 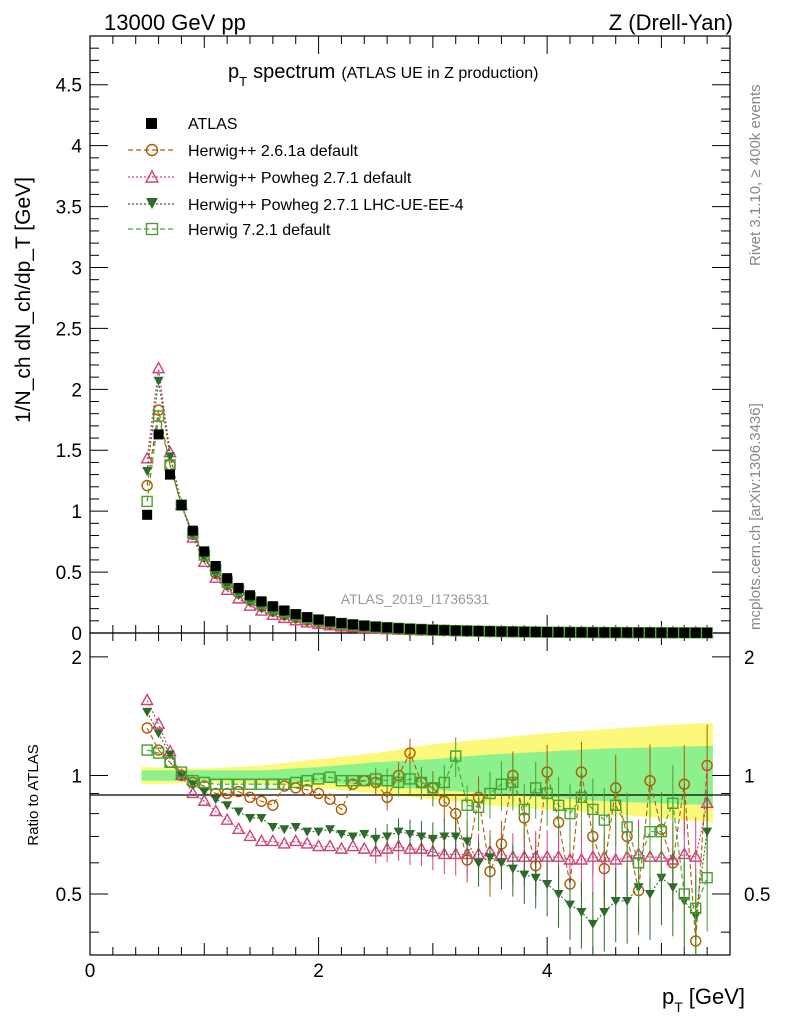 I want to click on main-title: pT spectrum (ATLAS UE in Z production), so click(x=383, y=75).